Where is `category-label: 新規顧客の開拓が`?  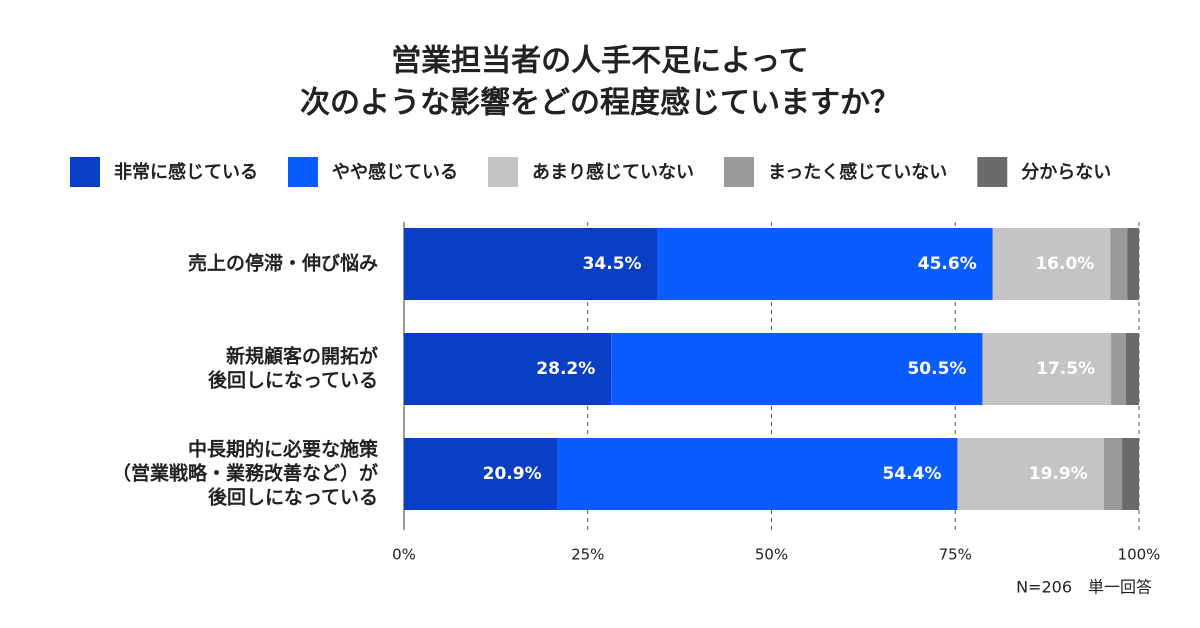
category-label: 新規顧客の開拓が is located at coordinates (302, 356).